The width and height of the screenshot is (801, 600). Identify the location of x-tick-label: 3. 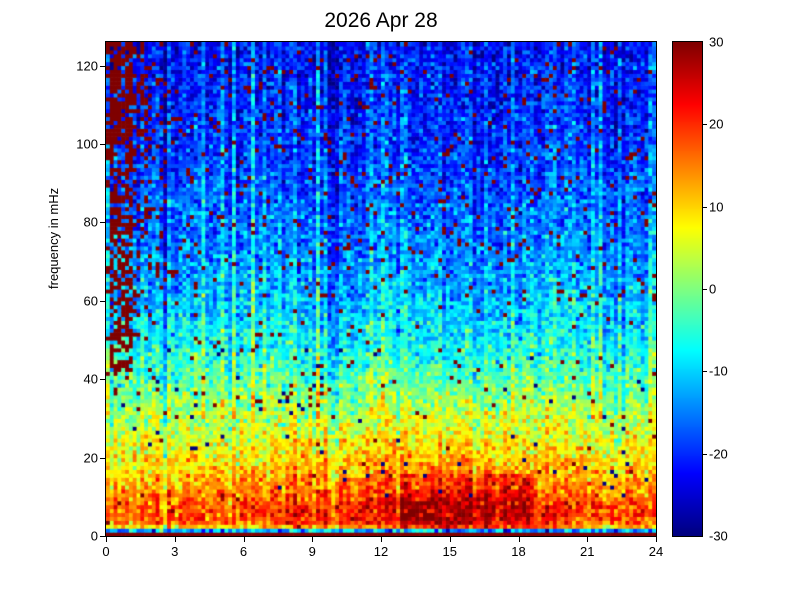
(175, 551).